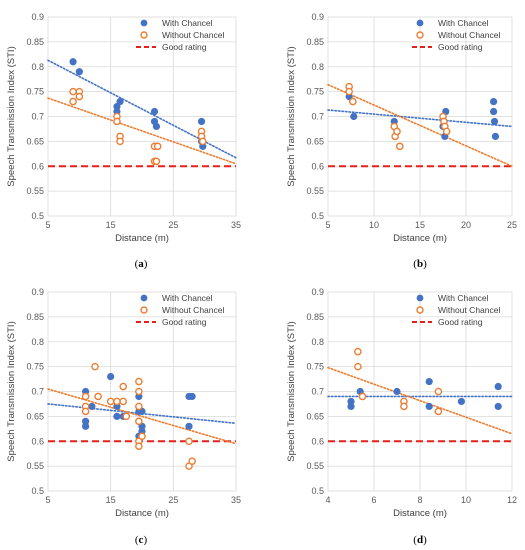 This screenshot has height=550, width=525. What do you see at coordinates (466, 225) in the screenshot?
I see `x-tick-label: 20` at bounding box center [466, 225].